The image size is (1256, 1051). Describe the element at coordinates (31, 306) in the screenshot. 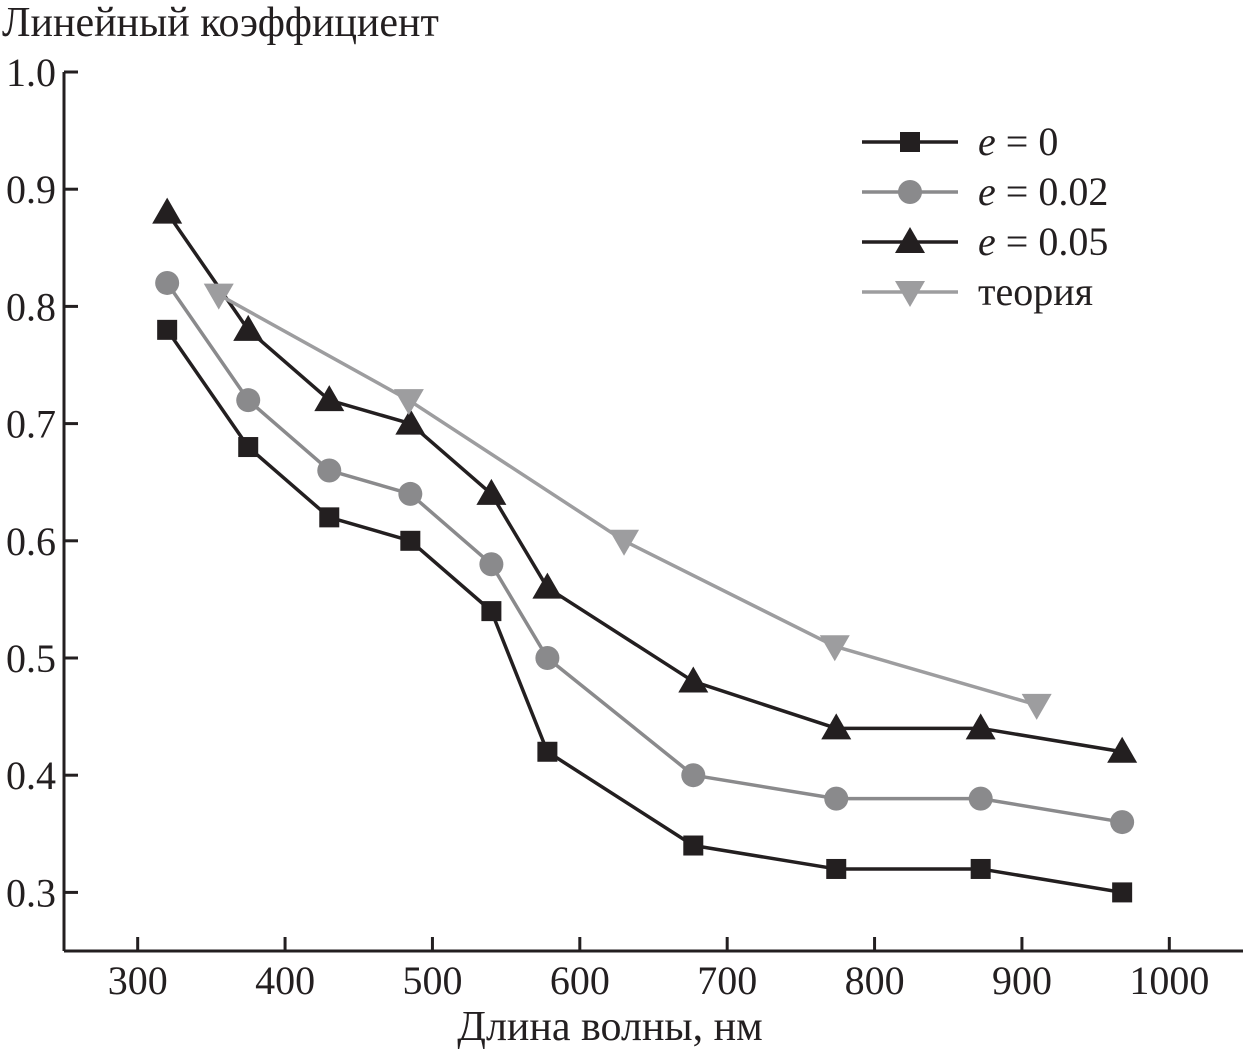

I see `y-tick-label: 0.8` at that location.